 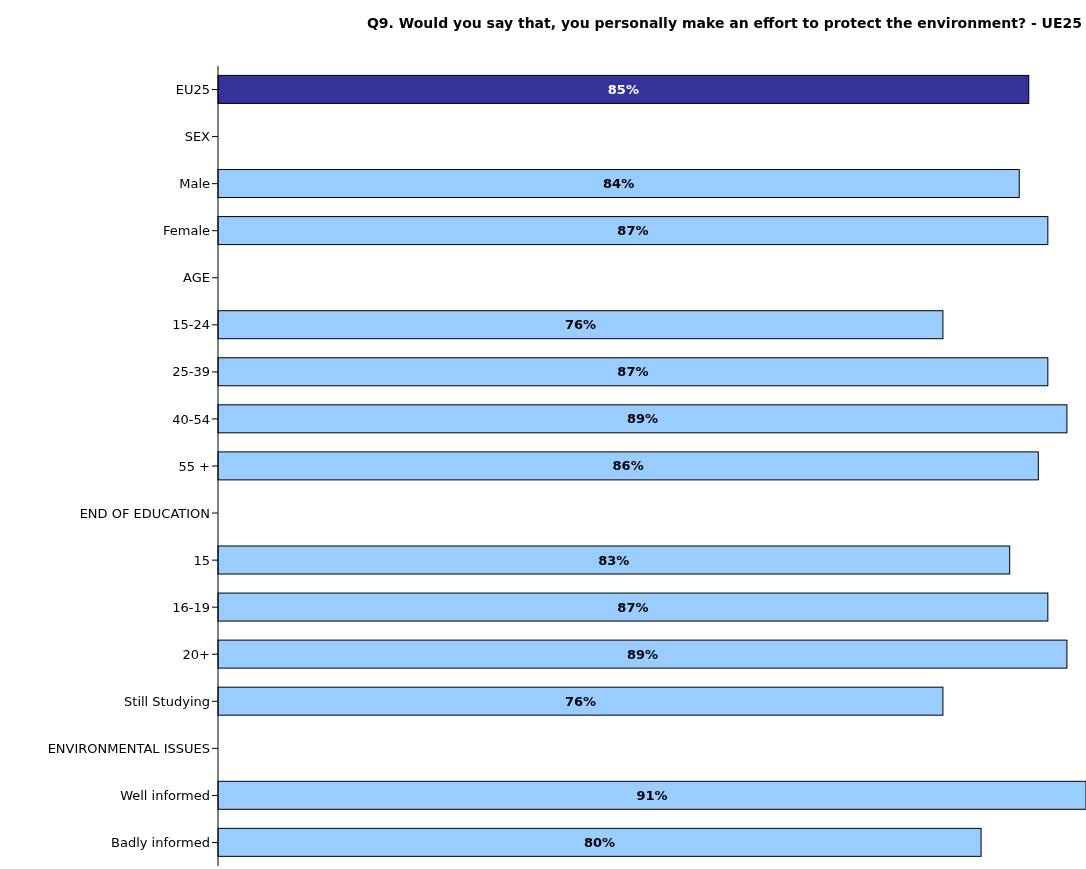 I want to click on data-label: 83%, so click(x=614, y=560).